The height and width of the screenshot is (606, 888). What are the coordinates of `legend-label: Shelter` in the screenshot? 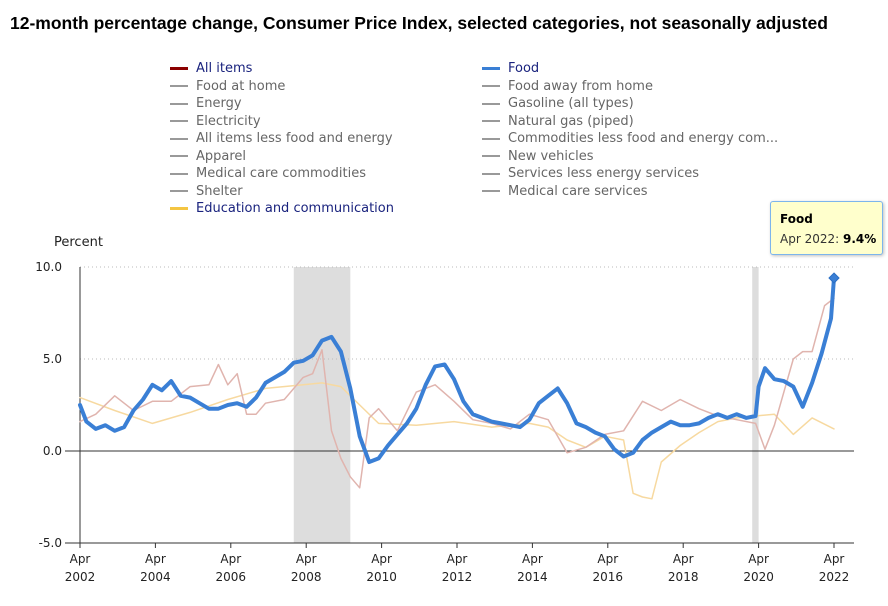 It's located at (219, 191).